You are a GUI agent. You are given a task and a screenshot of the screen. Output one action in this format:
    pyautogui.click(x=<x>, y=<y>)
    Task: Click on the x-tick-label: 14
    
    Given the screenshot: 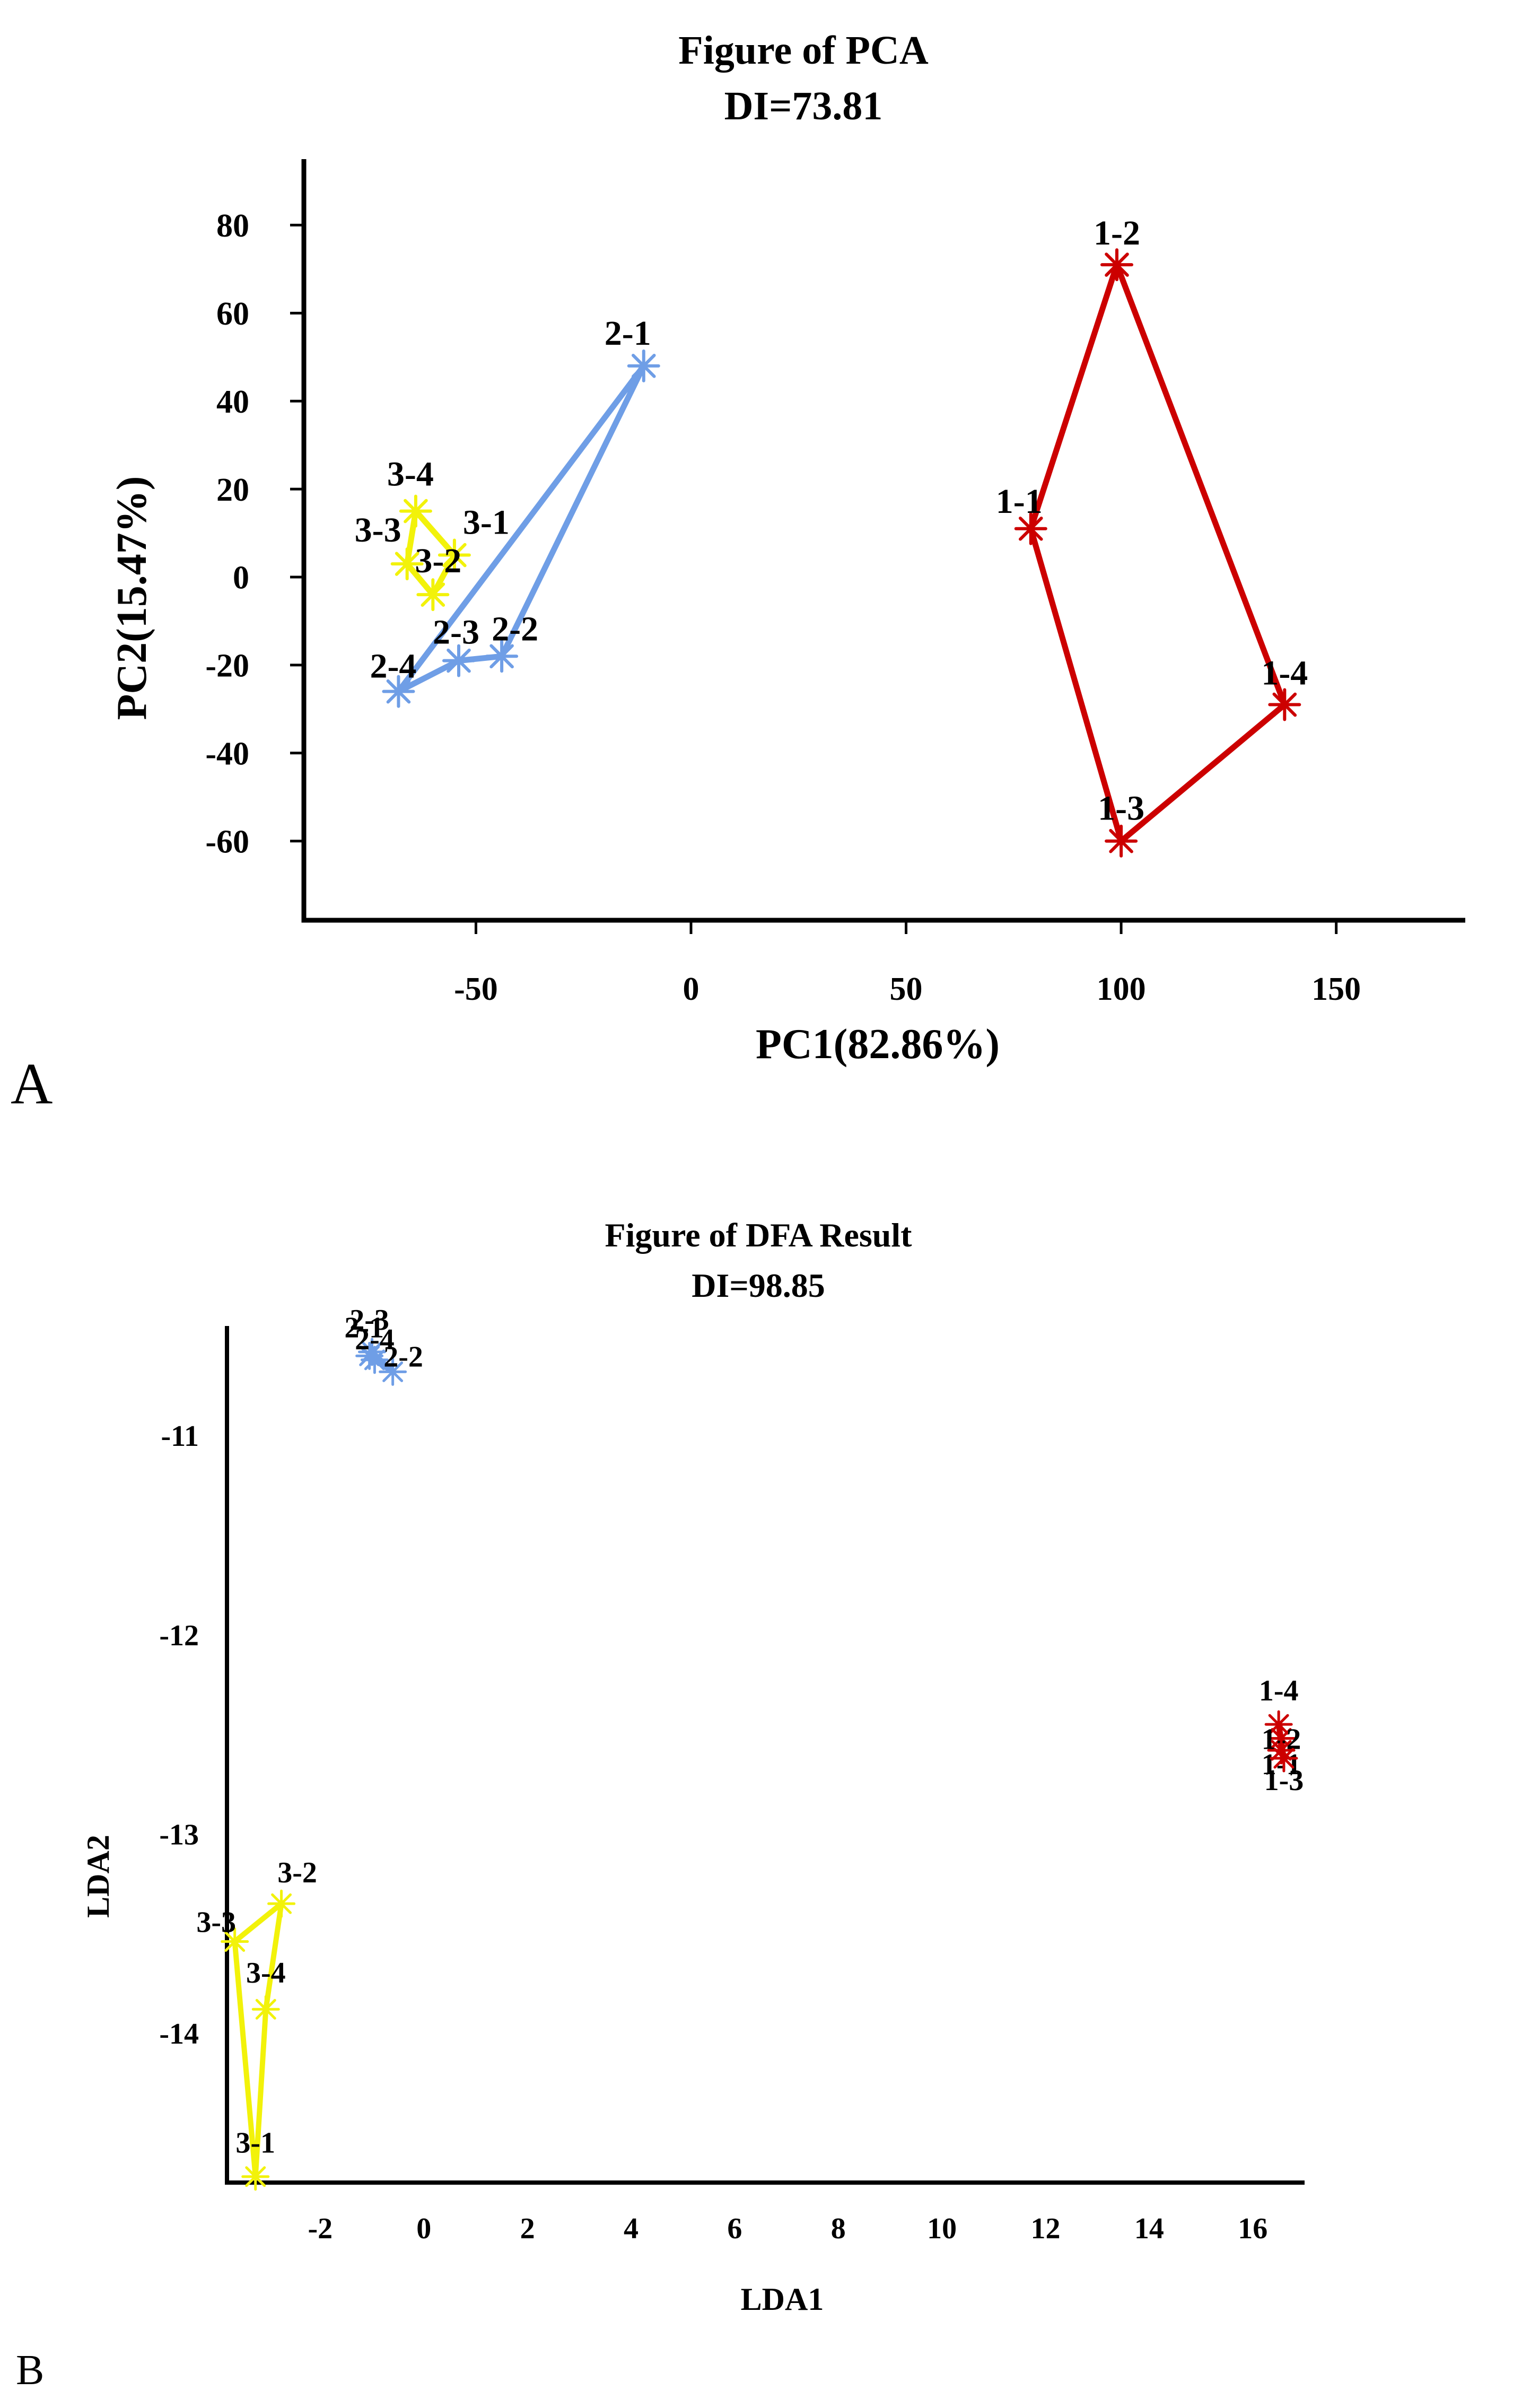 What is the action you would take?
    pyautogui.click(x=1149, y=2228)
    